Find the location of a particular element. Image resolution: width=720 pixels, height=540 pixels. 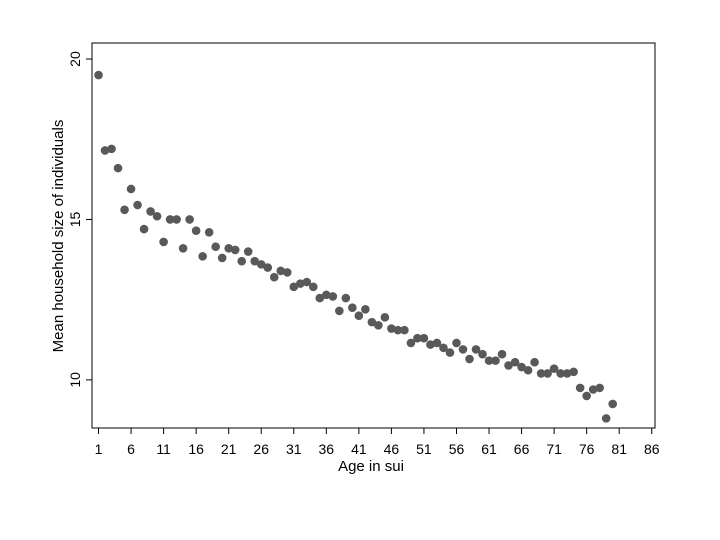

x-tick-label: 6 is located at coordinates (131, 449).